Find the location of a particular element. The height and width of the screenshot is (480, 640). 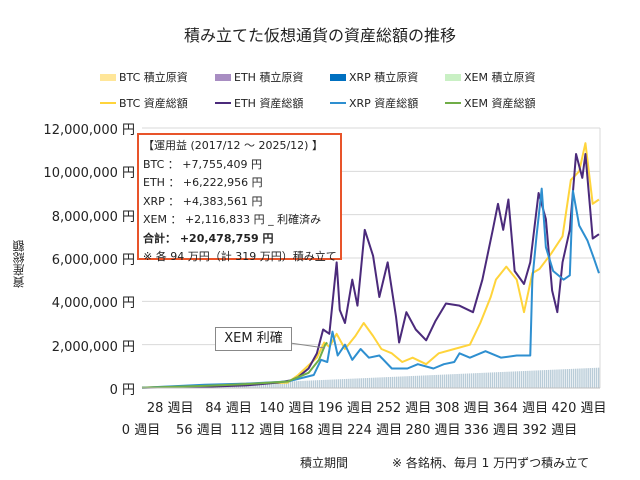

y-tick-label: 8,000,000 円 is located at coordinates (93, 217).